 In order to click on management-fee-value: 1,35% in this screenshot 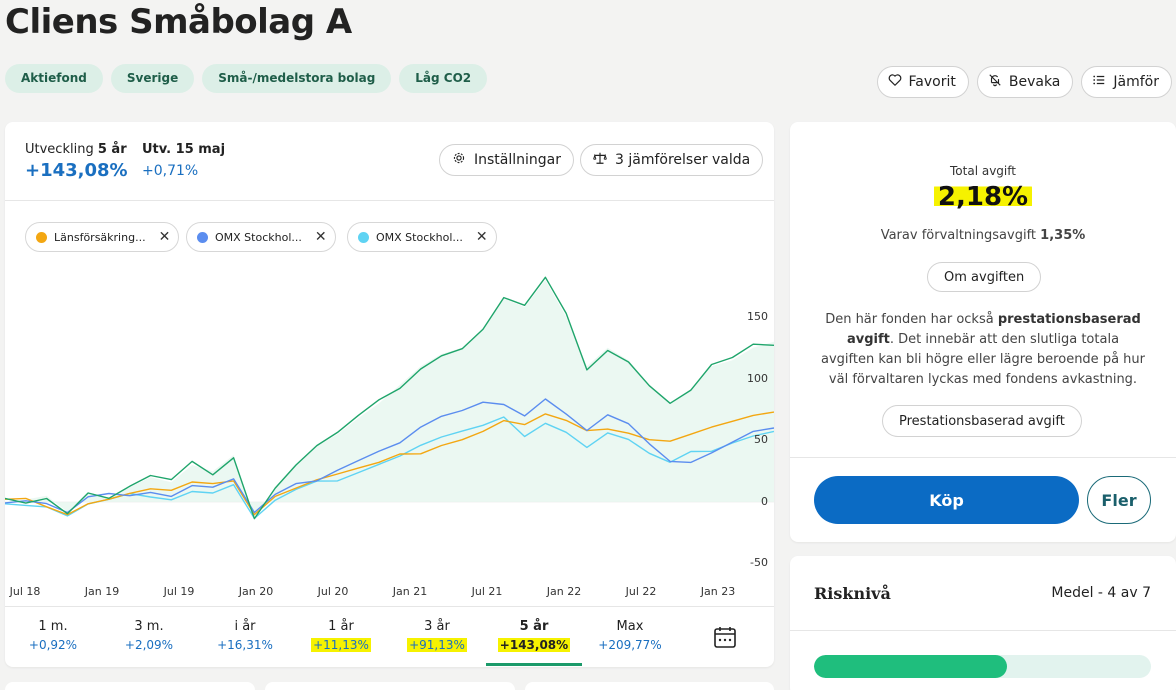, I will do `click(1063, 235)`.